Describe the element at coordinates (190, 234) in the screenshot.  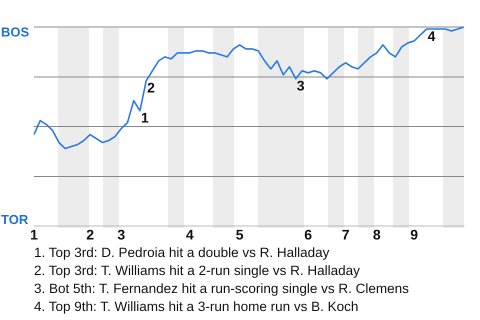
I see `x-tick-label: 4` at that location.